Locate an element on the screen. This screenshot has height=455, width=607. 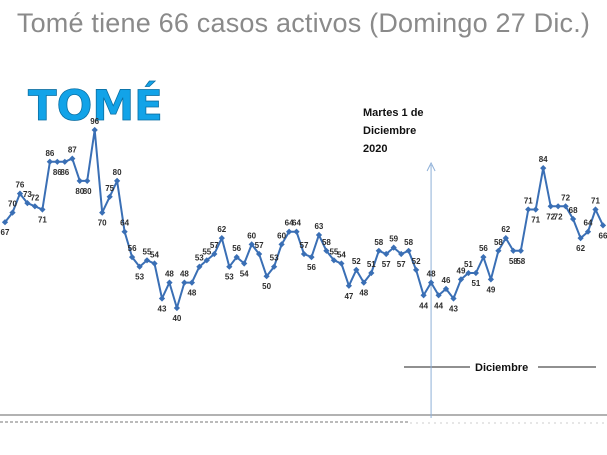
annotation-line-2: Diciembre is located at coordinates (389, 131).